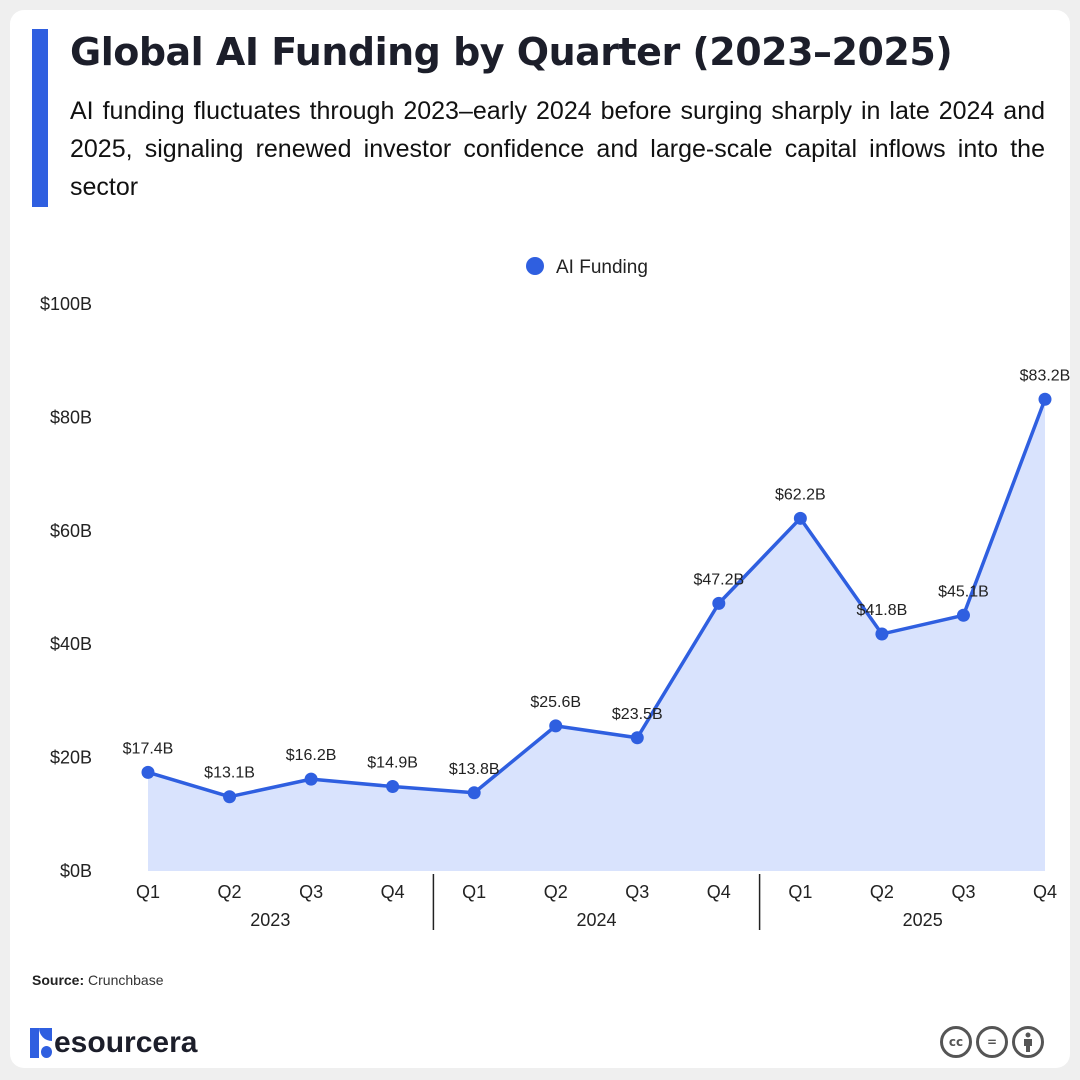 This screenshot has width=1080, height=1080. What do you see at coordinates (923, 920) in the screenshot?
I see `x-group-label: 2025` at bounding box center [923, 920].